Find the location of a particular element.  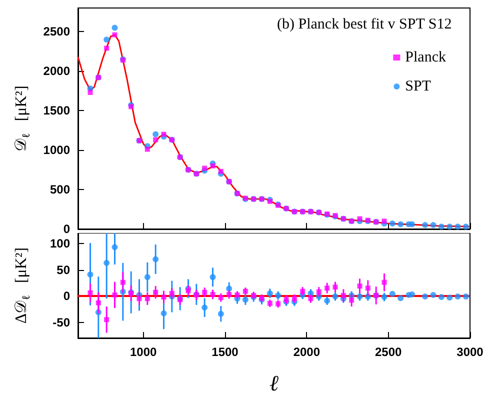

y-tick-label: 500 is located at coordinates (60, 189).